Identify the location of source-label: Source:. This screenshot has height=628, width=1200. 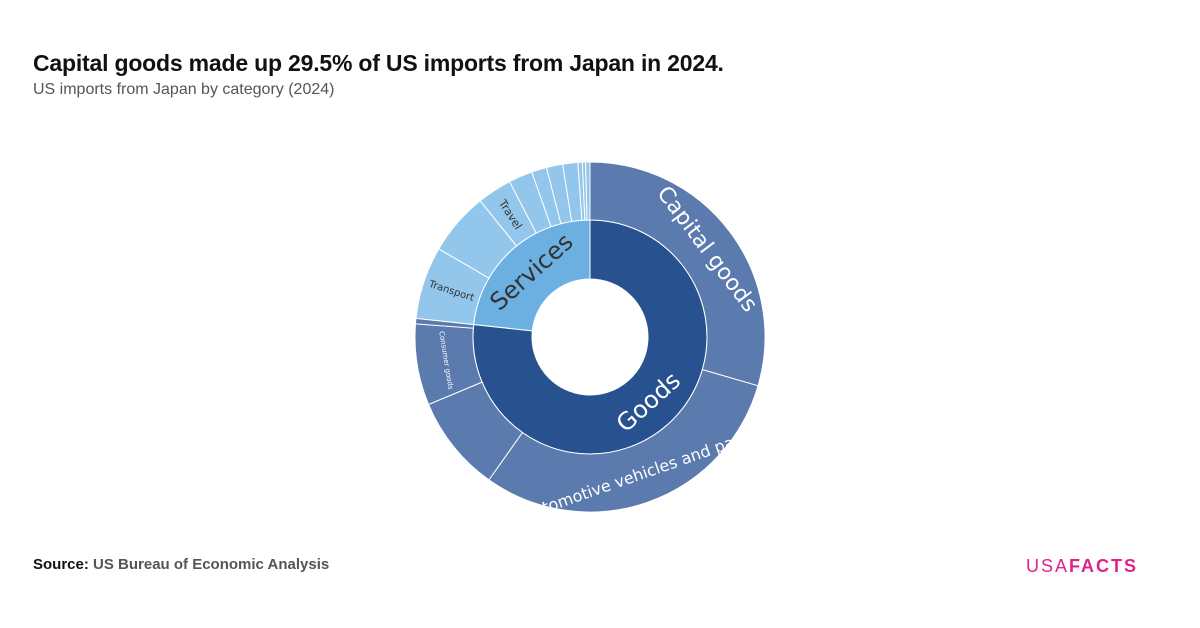
(61, 564).